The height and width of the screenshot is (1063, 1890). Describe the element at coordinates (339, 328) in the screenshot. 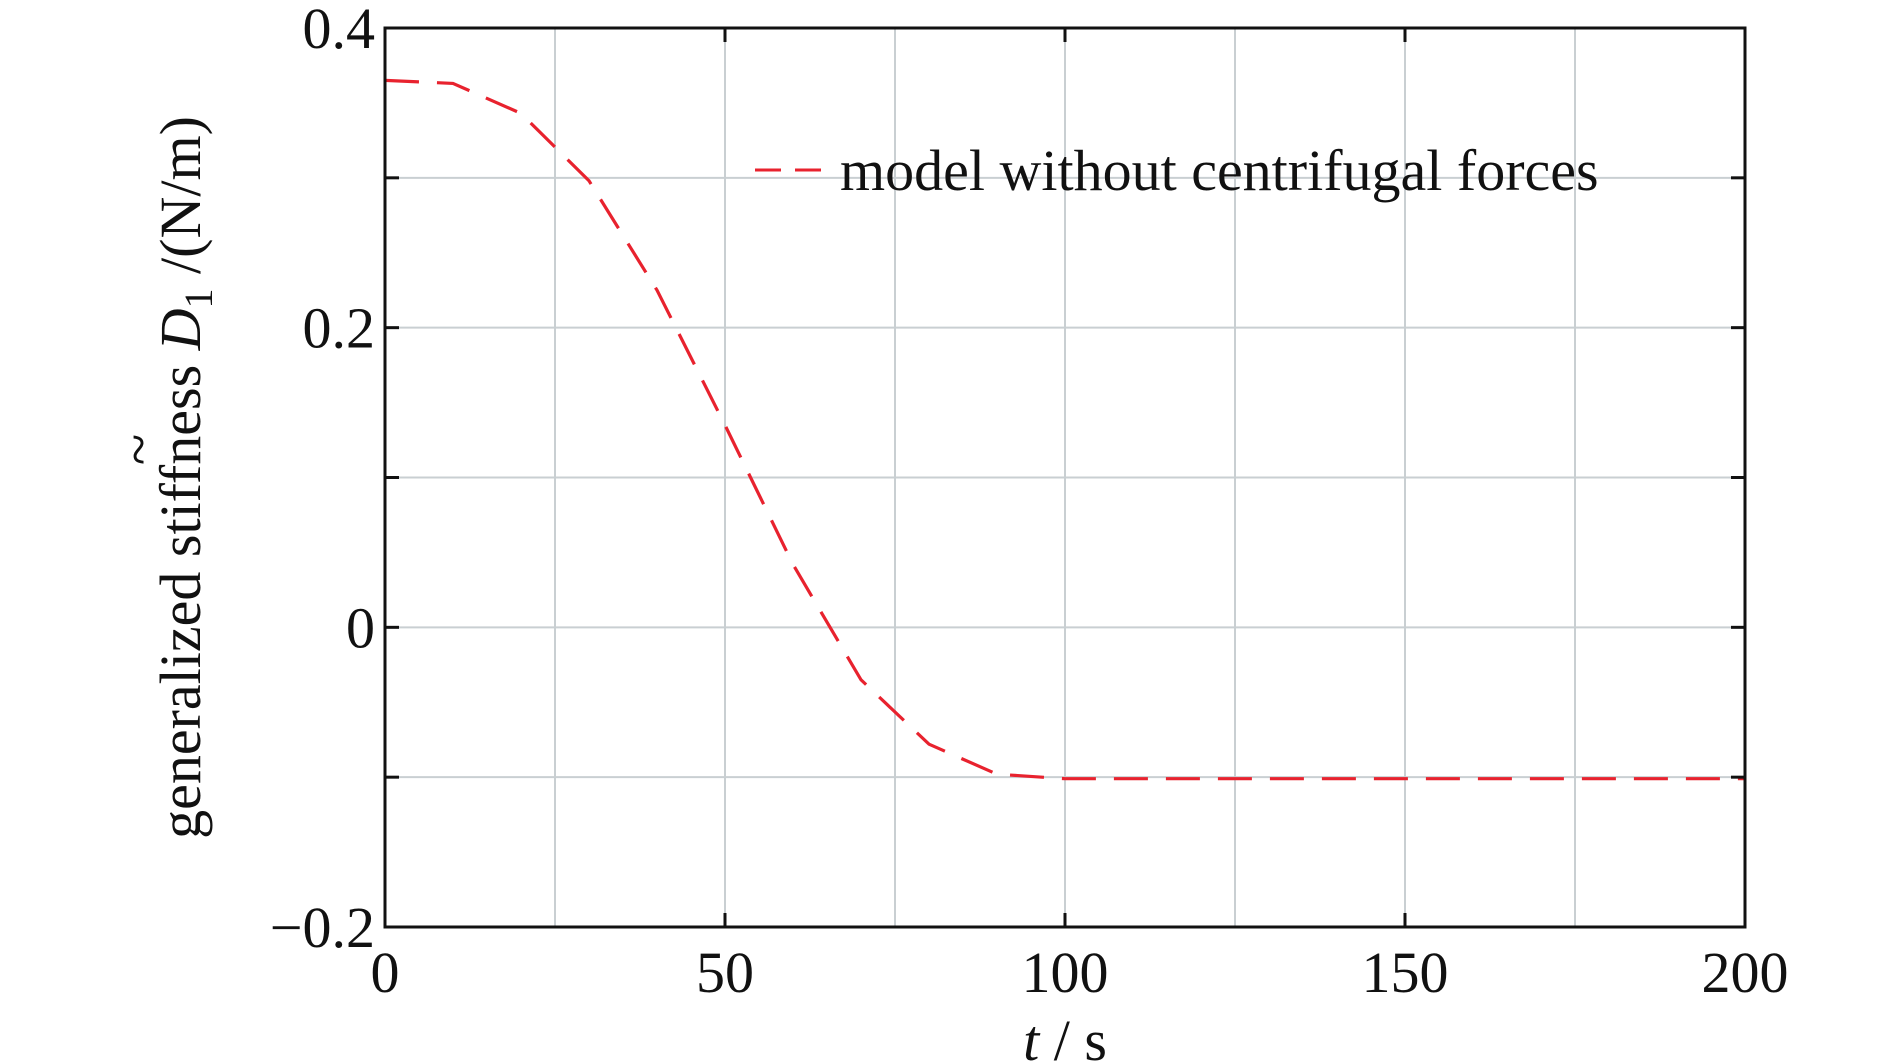

I see `y-tick-label: 0.2` at that location.